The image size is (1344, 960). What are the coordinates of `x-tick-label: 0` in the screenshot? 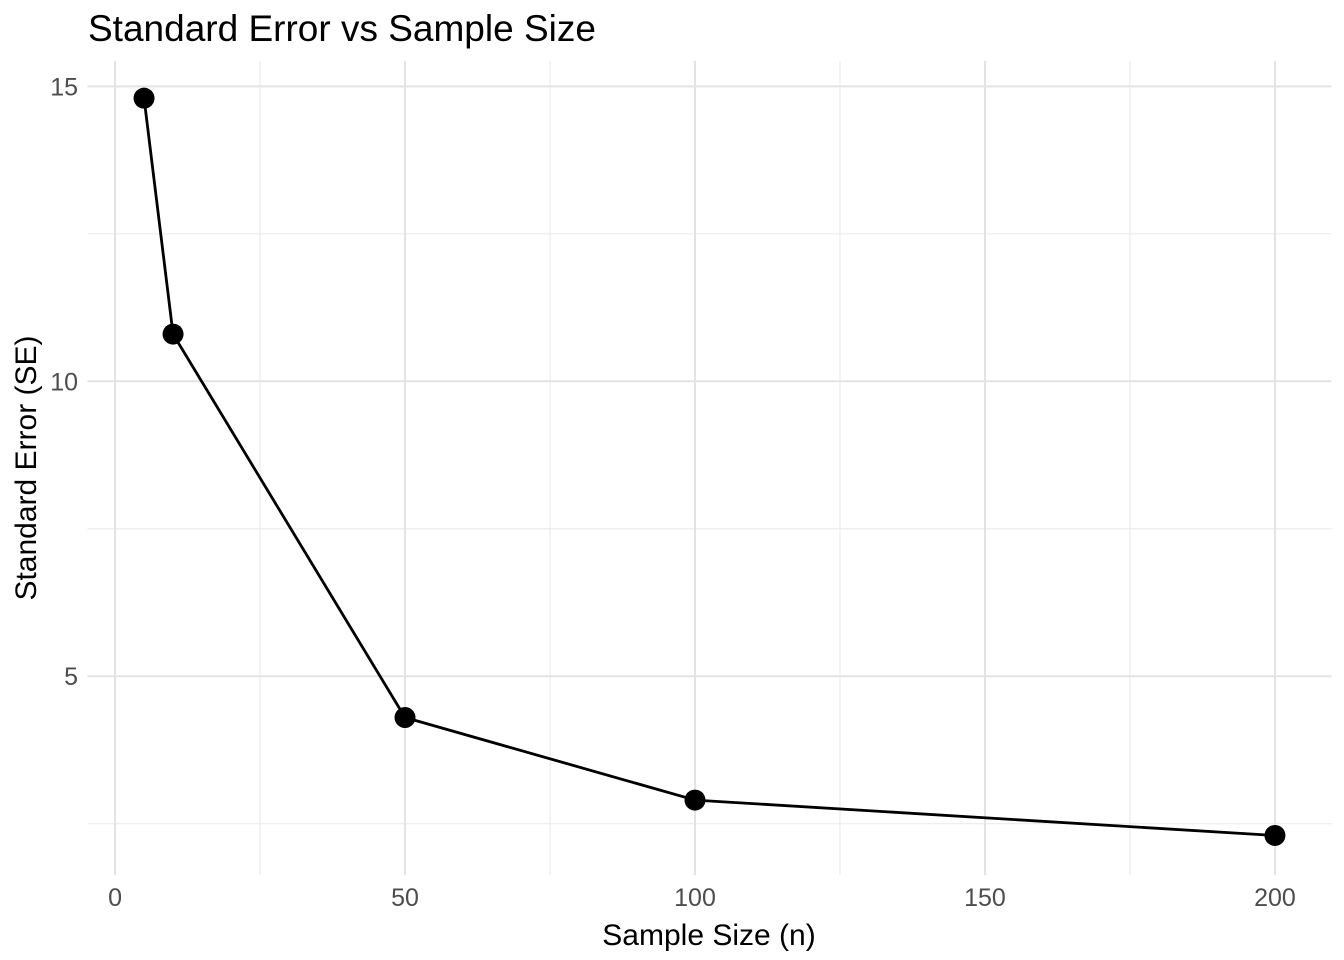 It's located at (115, 898).